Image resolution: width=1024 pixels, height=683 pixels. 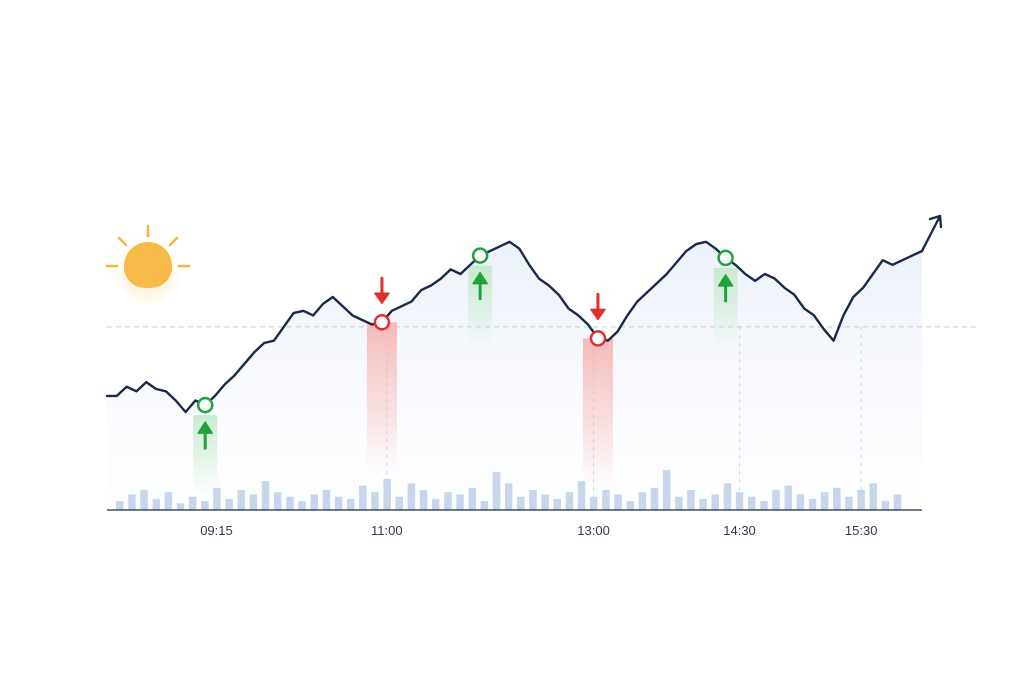 What do you see at coordinates (931, 233) in the screenshot?
I see `trend-arrow` at bounding box center [931, 233].